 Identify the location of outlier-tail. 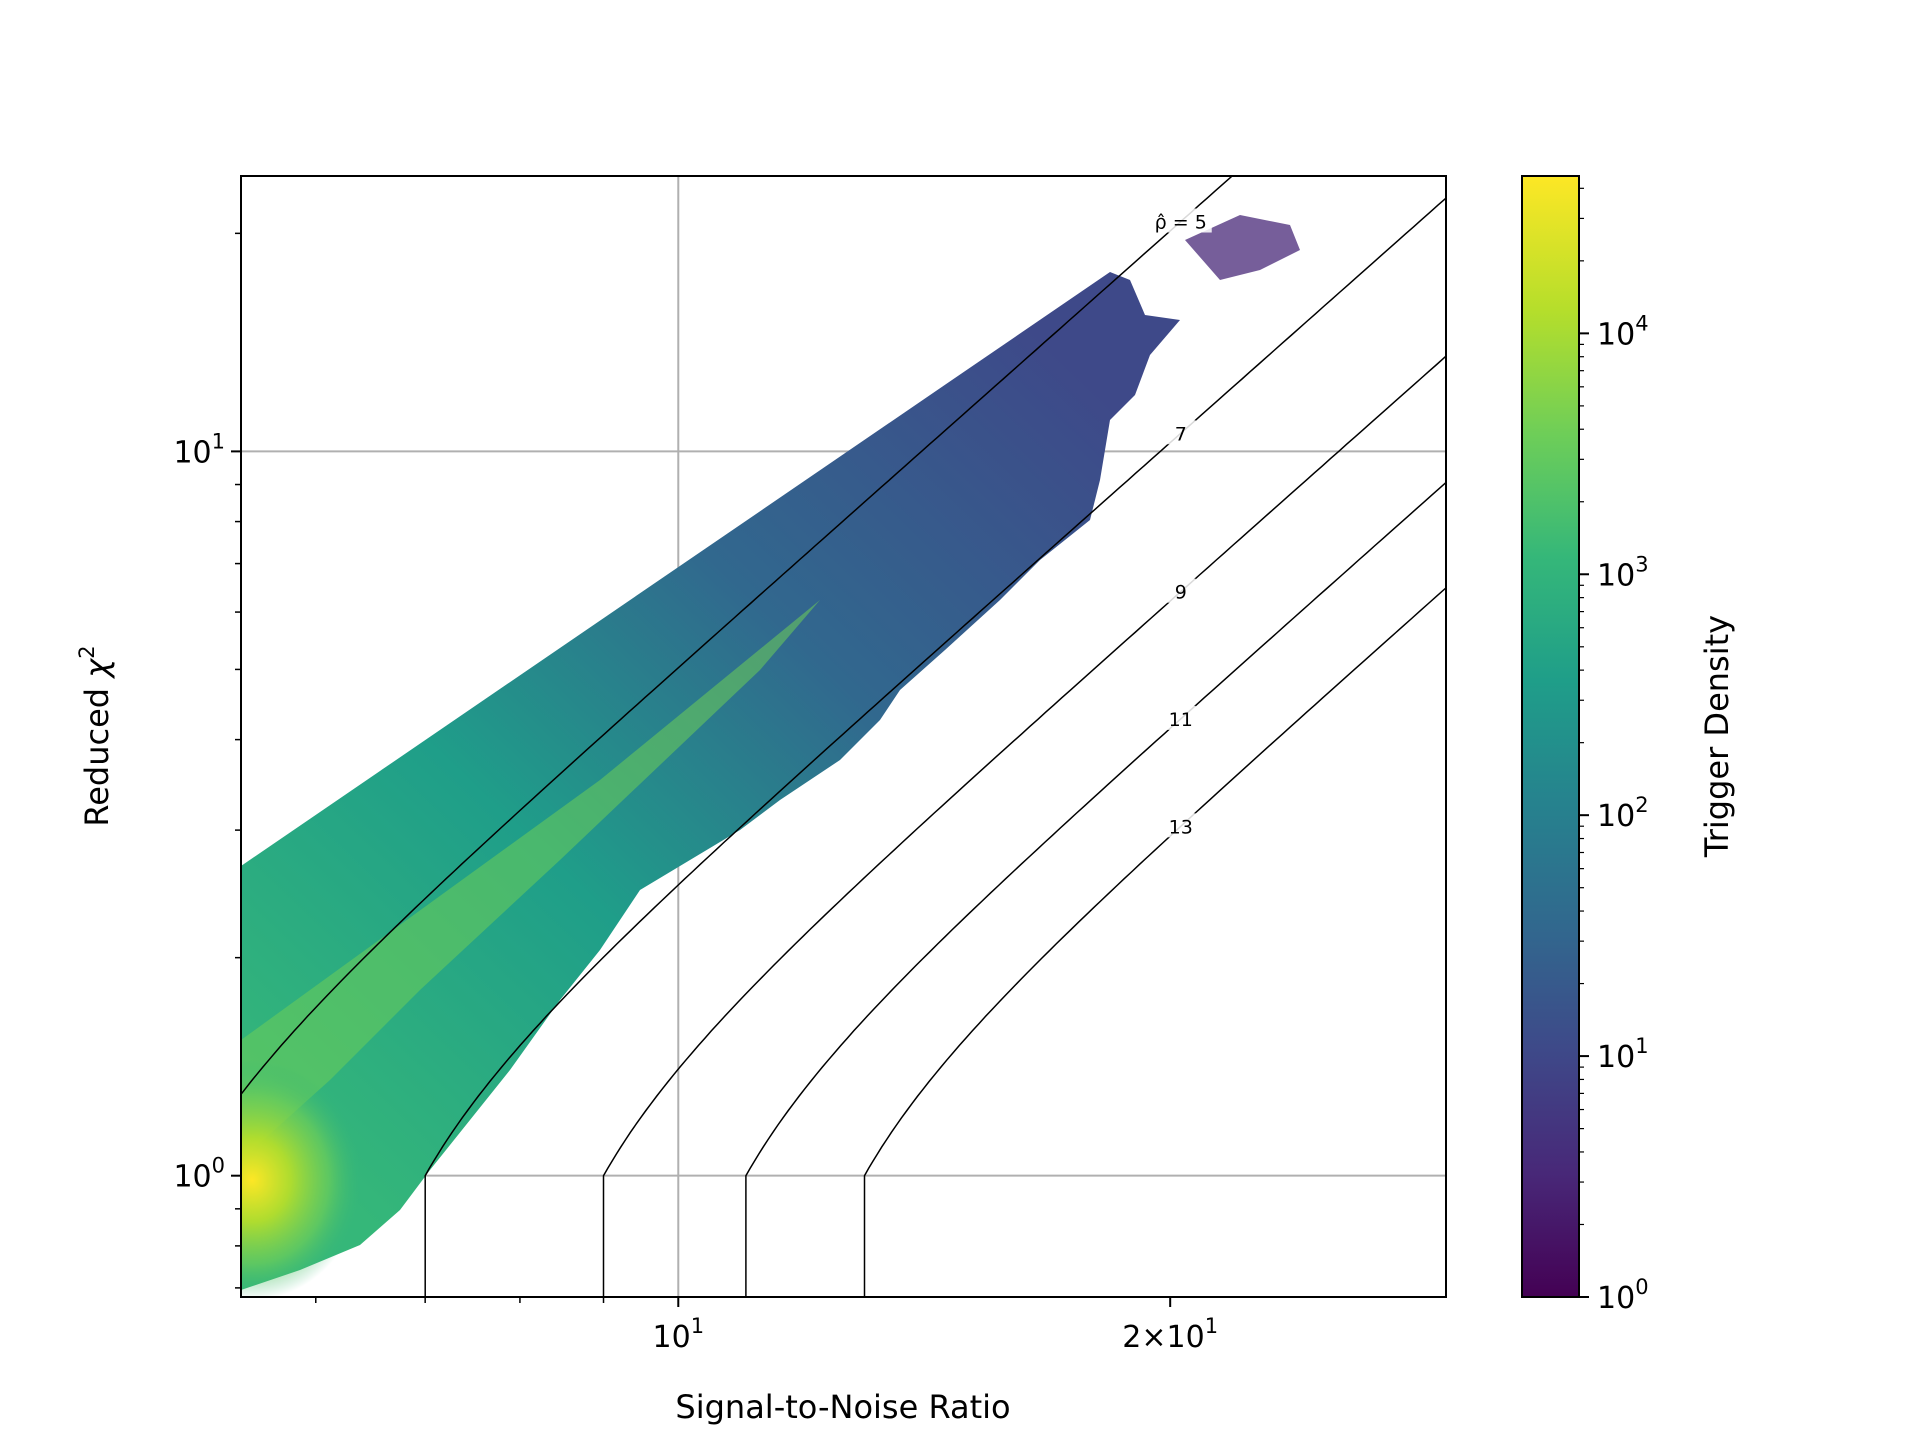
(1242, 247).